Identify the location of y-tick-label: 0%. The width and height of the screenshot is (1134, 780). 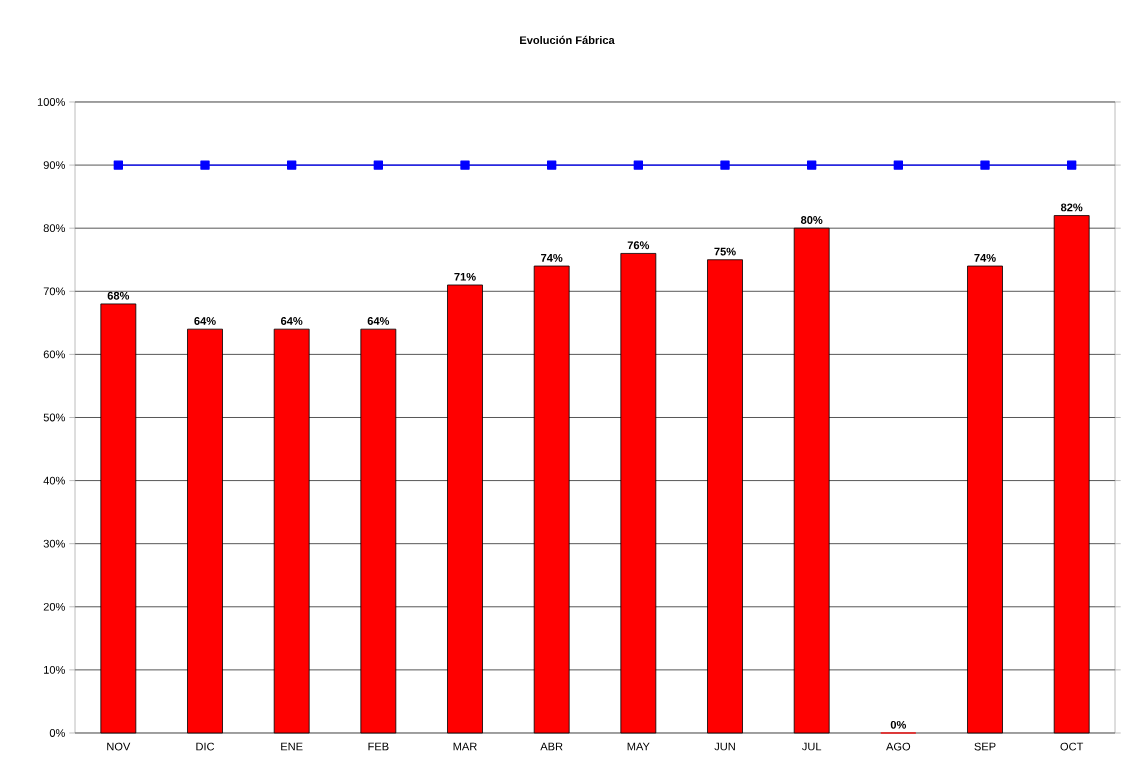
(57, 733).